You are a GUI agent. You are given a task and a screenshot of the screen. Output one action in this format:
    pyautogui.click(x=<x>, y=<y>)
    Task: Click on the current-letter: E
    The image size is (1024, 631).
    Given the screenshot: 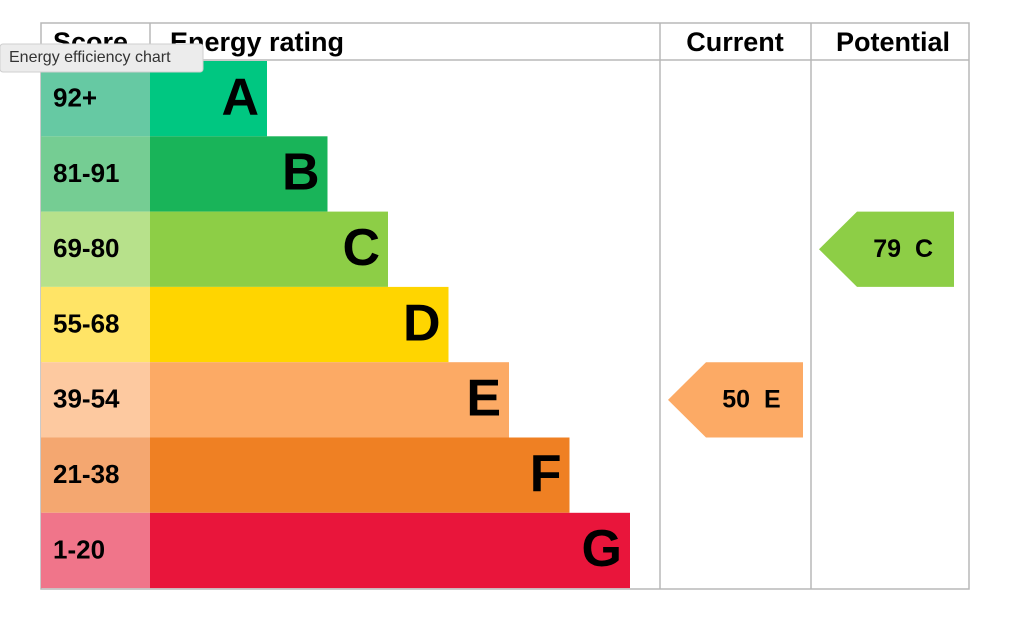 What is the action you would take?
    pyautogui.click(x=772, y=399)
    